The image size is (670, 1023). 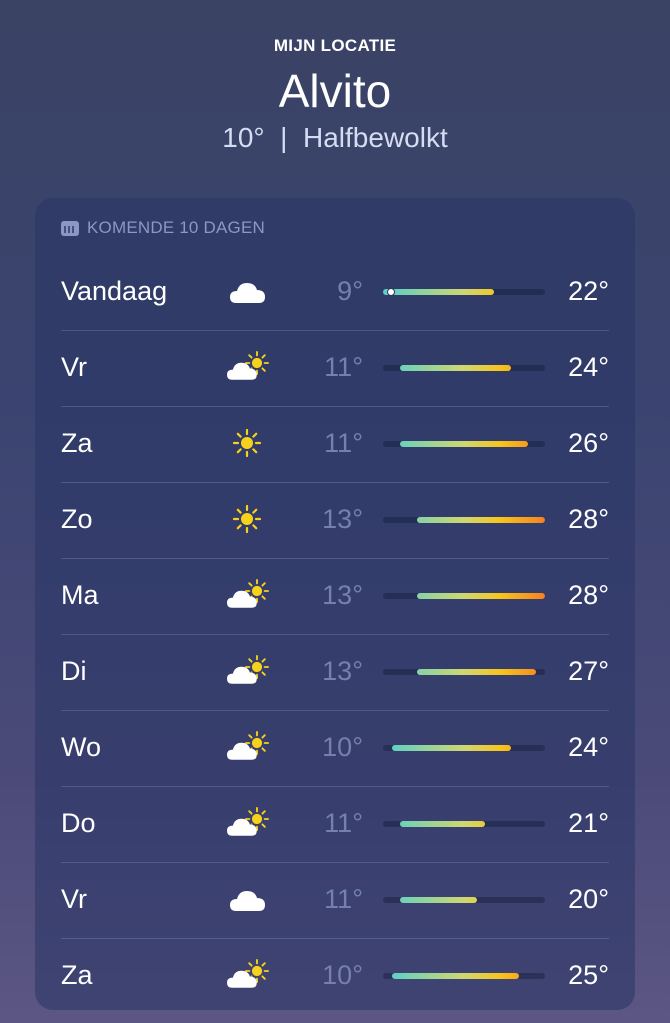 What do you see at coordinates (588, 291) in the screenshot?
I see `high-temp: 22°` at bounding box center [588, 291].